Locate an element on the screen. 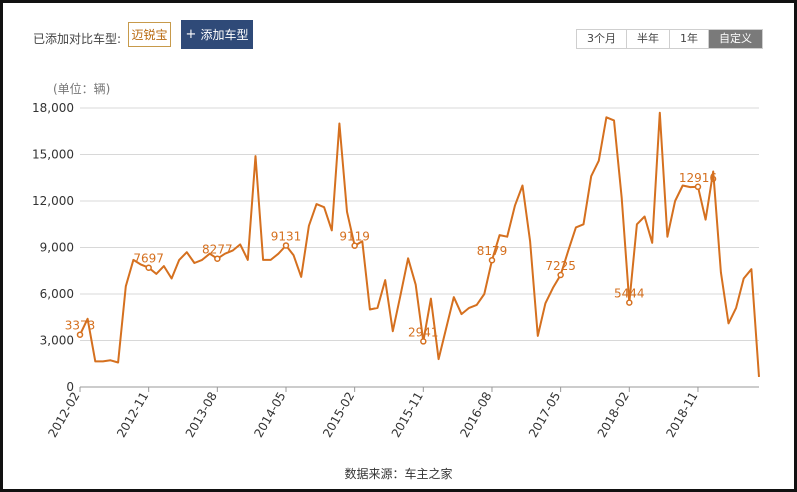 The width and height of the screenshot is (797, 492). data-label: 9131 is located at coordinates (286, 236).